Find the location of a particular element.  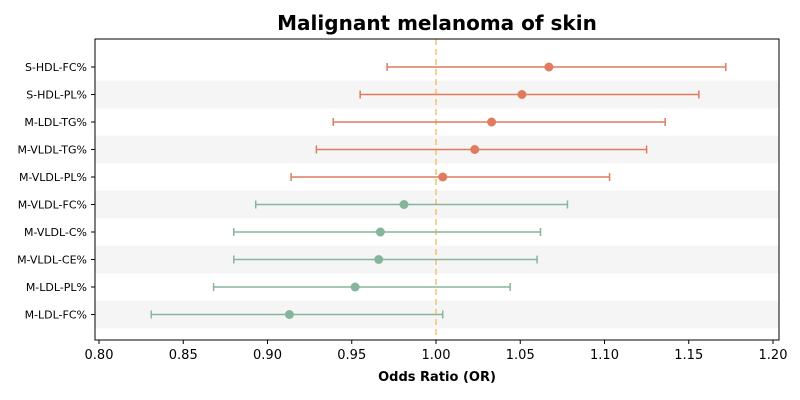

x-tick-label: 1.05 is located at coordinates (520, 355).